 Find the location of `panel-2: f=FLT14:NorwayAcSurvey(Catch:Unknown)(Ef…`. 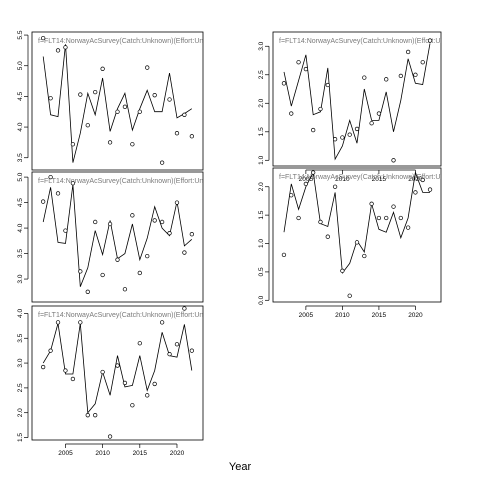

panel-2: f=FLT14:NorwayAcSurvey(Catch:Unknown)(Ef… is located at coordinates (350, 107).